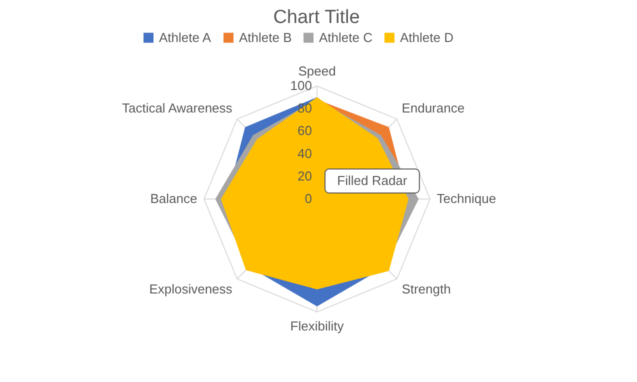 This screenshot has width=637, height=382. What do you see at coordinates (174, 198) in the screenshot?
I see `spoke-label: Balance` at bounding box center [174, 198].